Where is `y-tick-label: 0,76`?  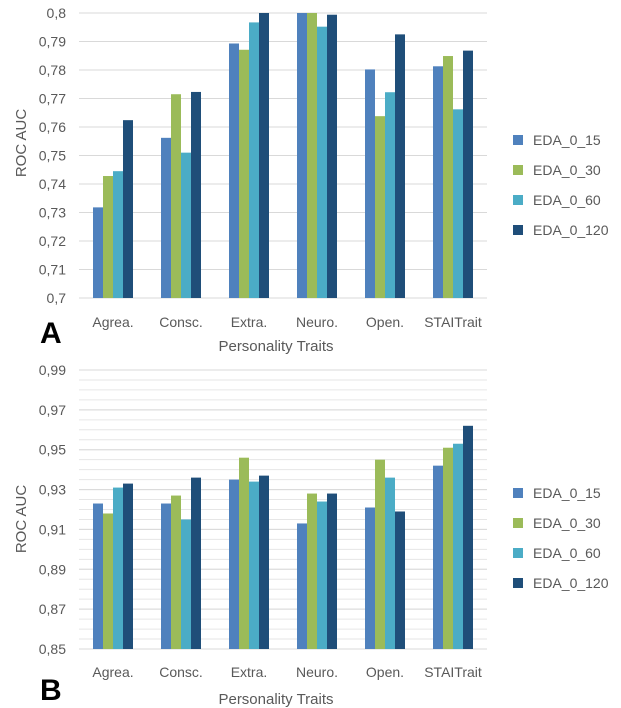 y-tick-label: 0,76 is located at coordinates (52, 127).